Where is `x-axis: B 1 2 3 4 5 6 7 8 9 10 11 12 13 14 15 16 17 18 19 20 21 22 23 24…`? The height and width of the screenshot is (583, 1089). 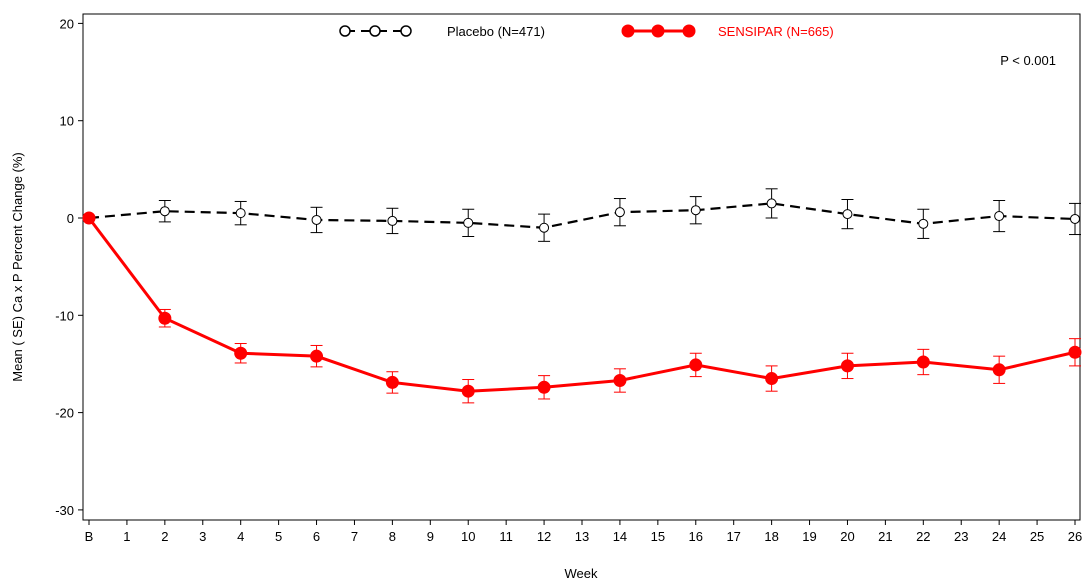 x-axis: B 1 2 3 4 5 6 7 8 9 10 11 12 13 14 15 16 17 18 19 20 21 22 23 24… is located at coordinates (583, 532).